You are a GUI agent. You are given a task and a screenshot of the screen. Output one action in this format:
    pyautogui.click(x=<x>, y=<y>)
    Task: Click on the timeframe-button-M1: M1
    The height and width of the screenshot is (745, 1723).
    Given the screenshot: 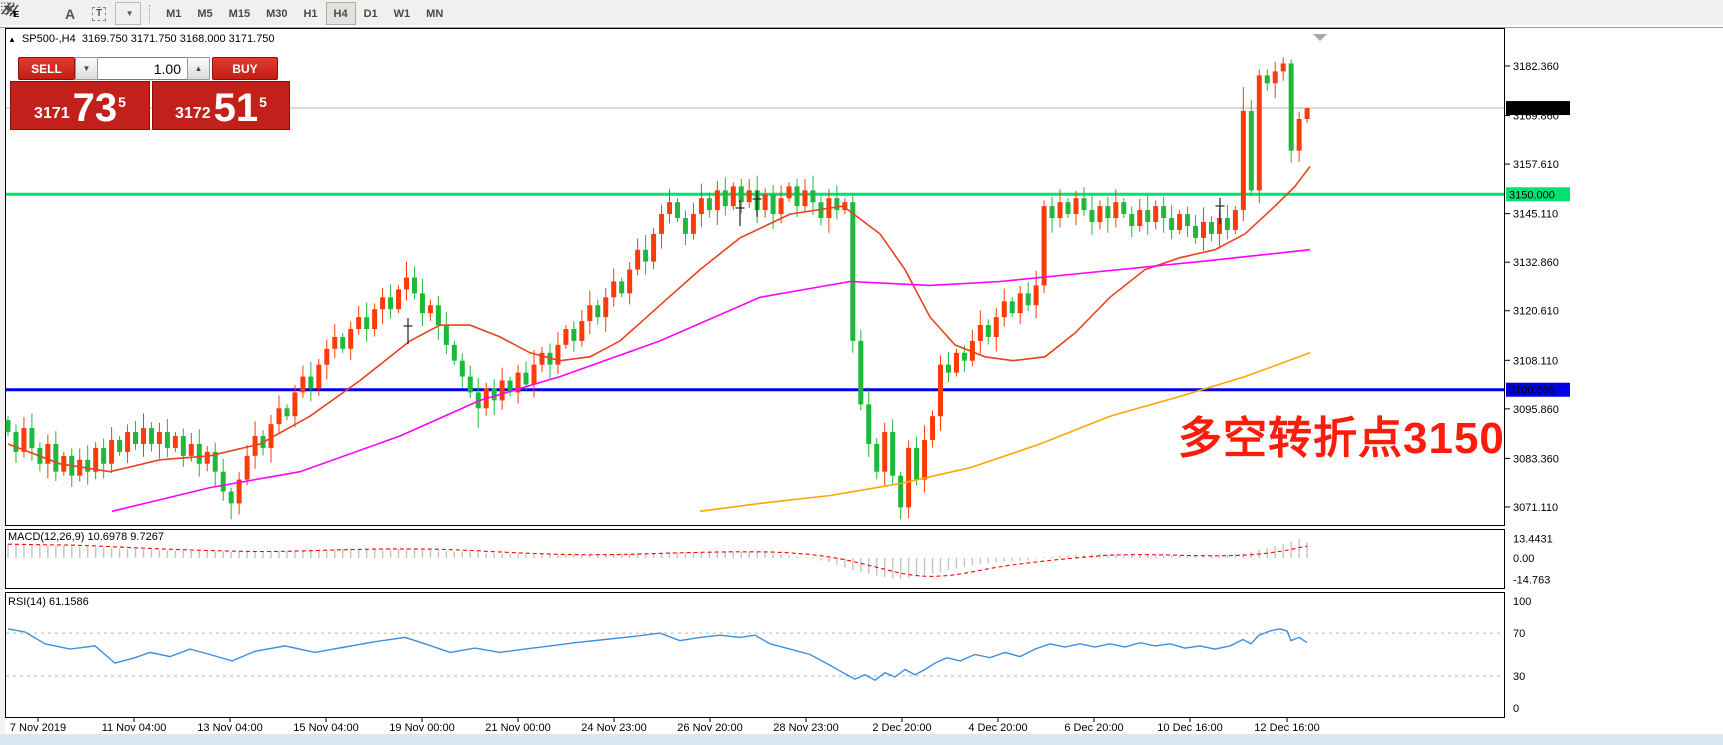 What is the action you would take?
    pyautogui.click(x=173, y=13)
    